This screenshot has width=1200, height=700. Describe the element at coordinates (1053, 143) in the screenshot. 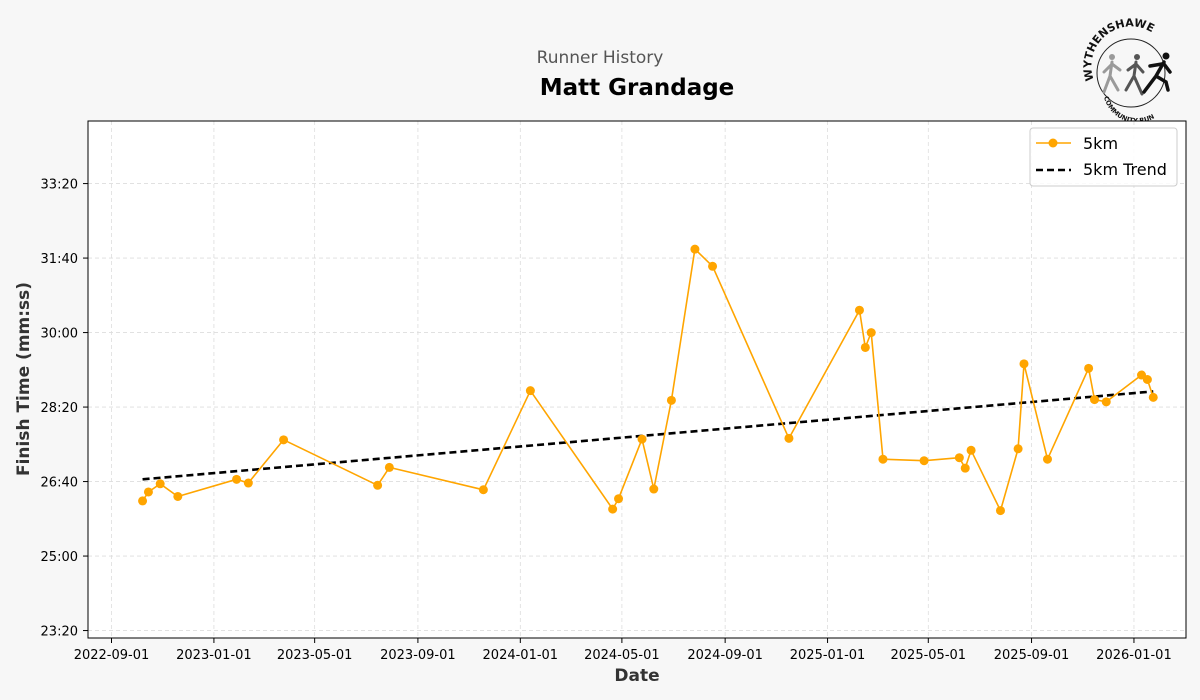

I see `legend-5km-marker` at that location.